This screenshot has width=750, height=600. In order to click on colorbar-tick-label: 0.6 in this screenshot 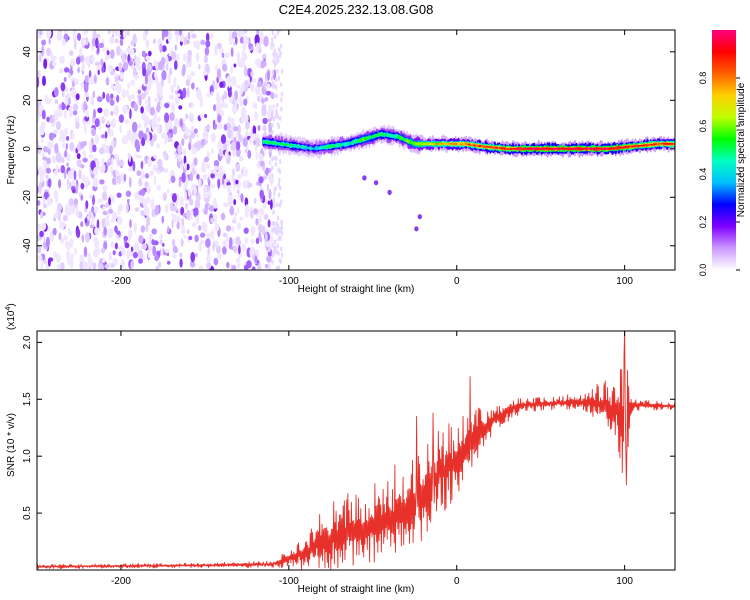, I will do `click(703, 126)`.